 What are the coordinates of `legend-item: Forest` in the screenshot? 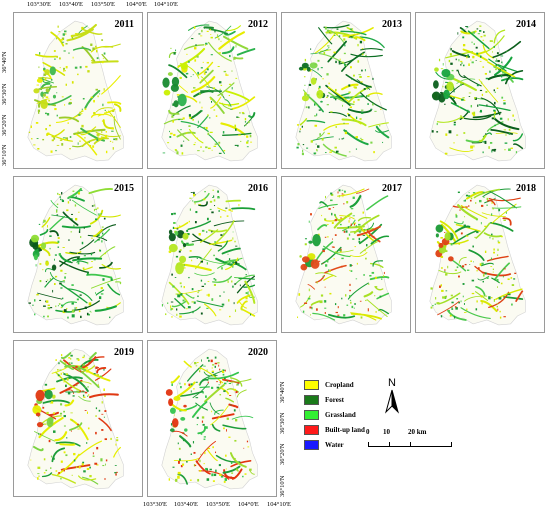 It's located at (340, 401).